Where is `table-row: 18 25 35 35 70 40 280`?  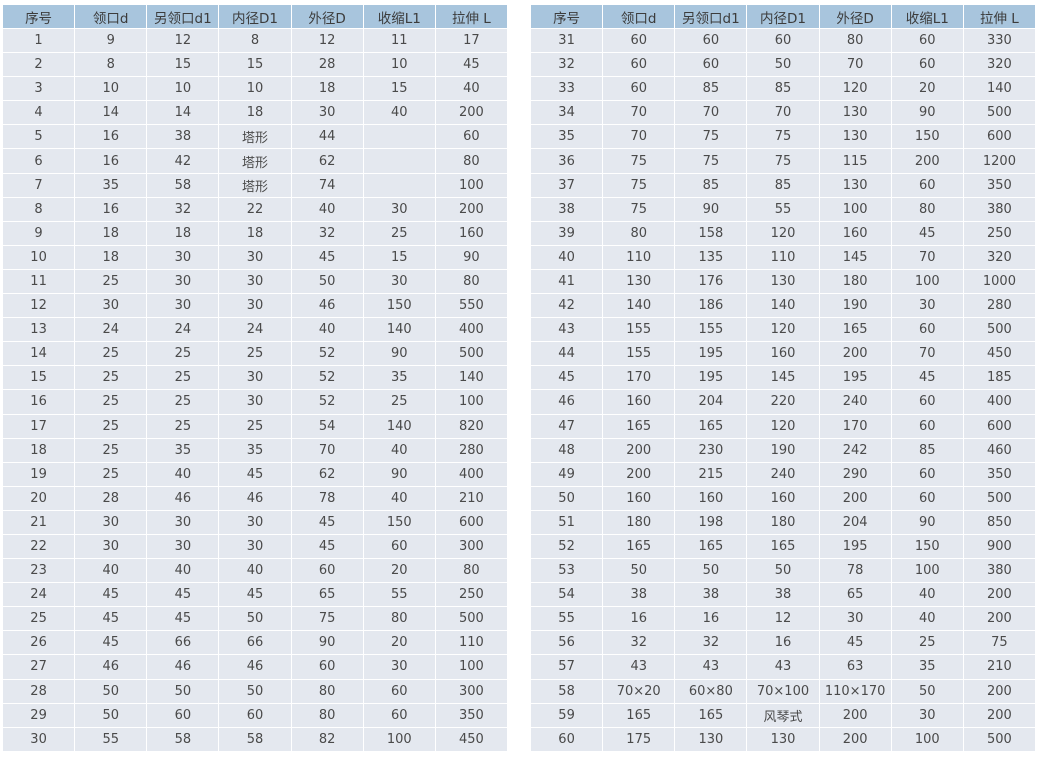
table-row: 18 25 35 35 70 40 280 is located at coordinates (255, 450).